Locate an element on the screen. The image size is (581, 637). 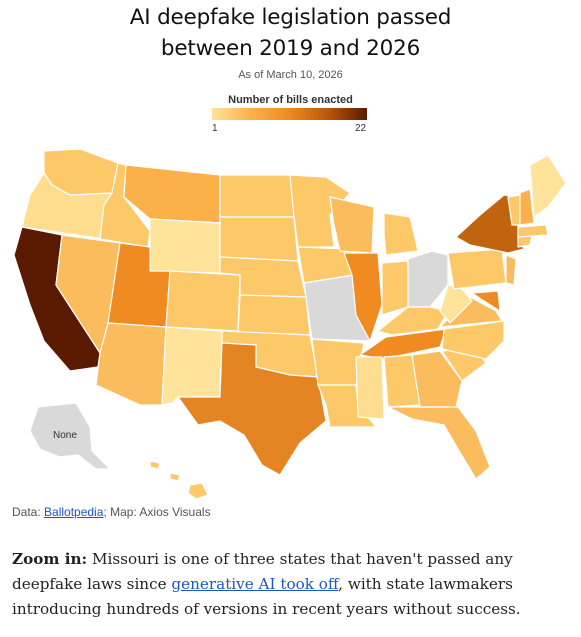
state-alaska is located at coordinates (70, 436).